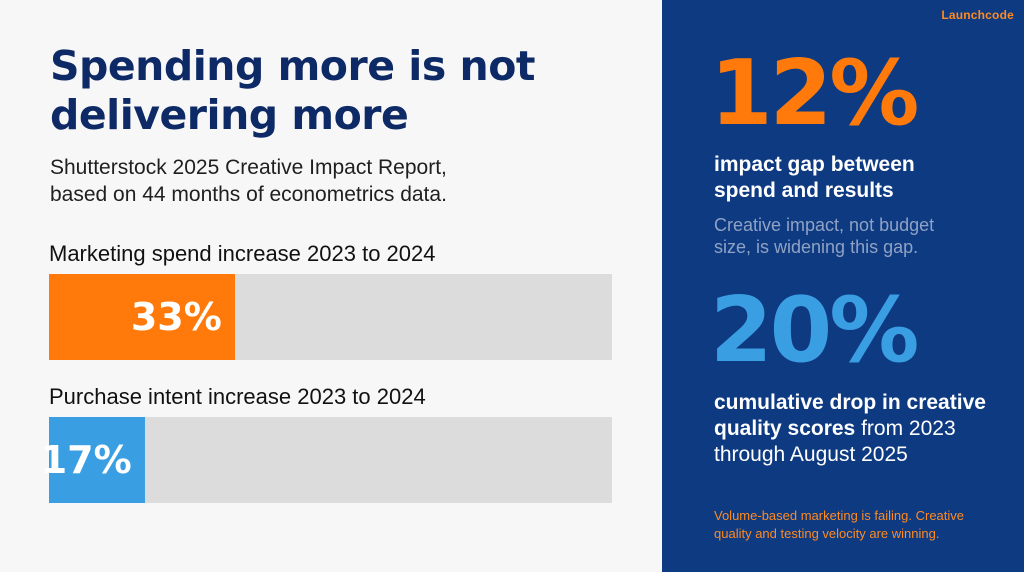 The width and height of the screenshot is (1024, 572). Describe the element at coordinates (814, 93) in the screenshot. I see `impact-gap-value: 12%` at that location.